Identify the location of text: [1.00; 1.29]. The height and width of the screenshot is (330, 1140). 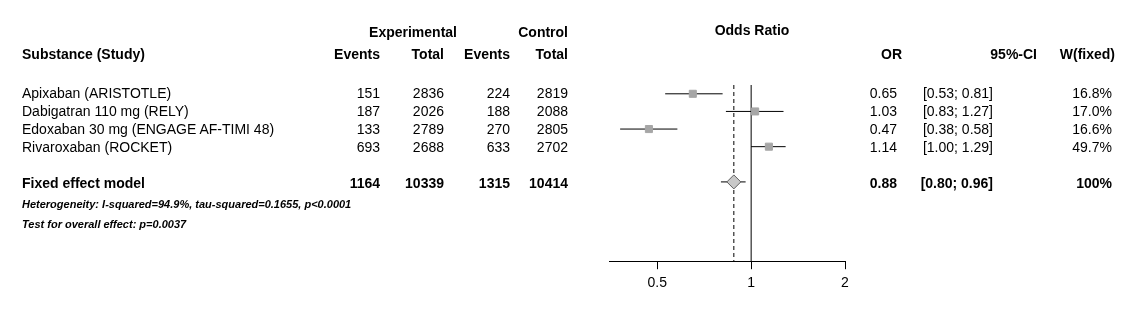
(957, 147).